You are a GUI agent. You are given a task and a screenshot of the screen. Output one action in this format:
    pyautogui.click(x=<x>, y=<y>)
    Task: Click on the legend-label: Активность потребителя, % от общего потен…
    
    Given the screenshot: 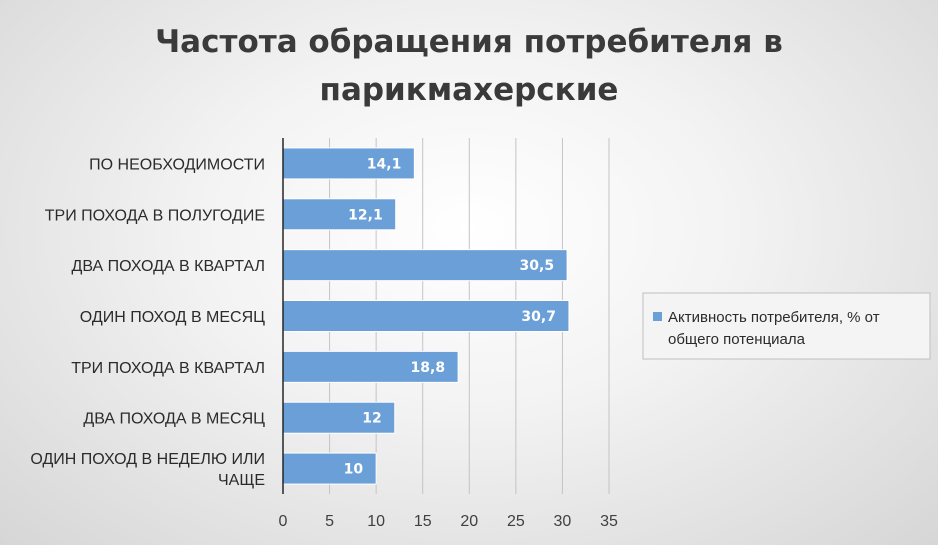 What is the action you would take?
    pyautogui.click(x=774, y=328)
    